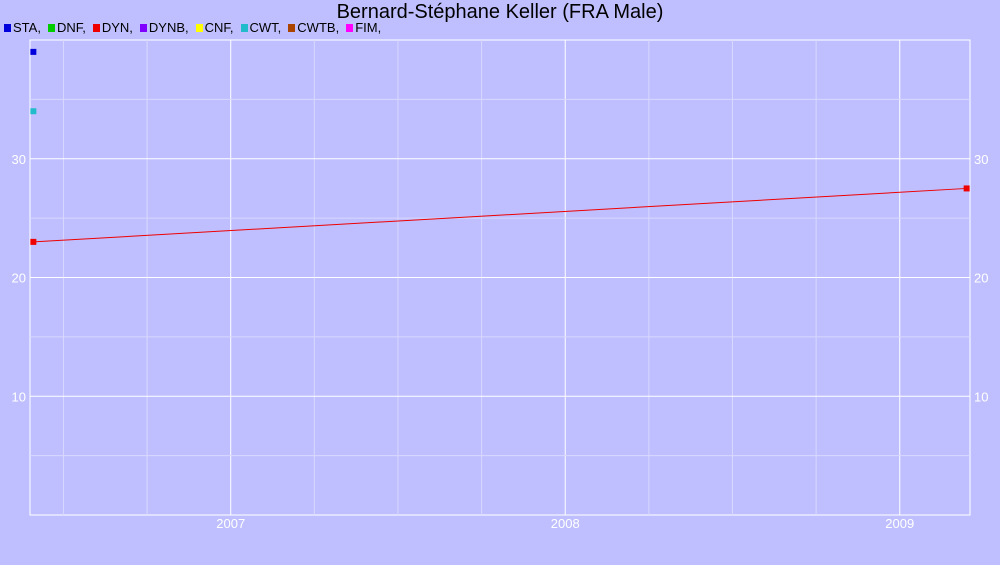  What do you see at coordinates (230, 523) in the screenshot?
I see `x-tick-label: 2007` at bounding box center [230, 523].